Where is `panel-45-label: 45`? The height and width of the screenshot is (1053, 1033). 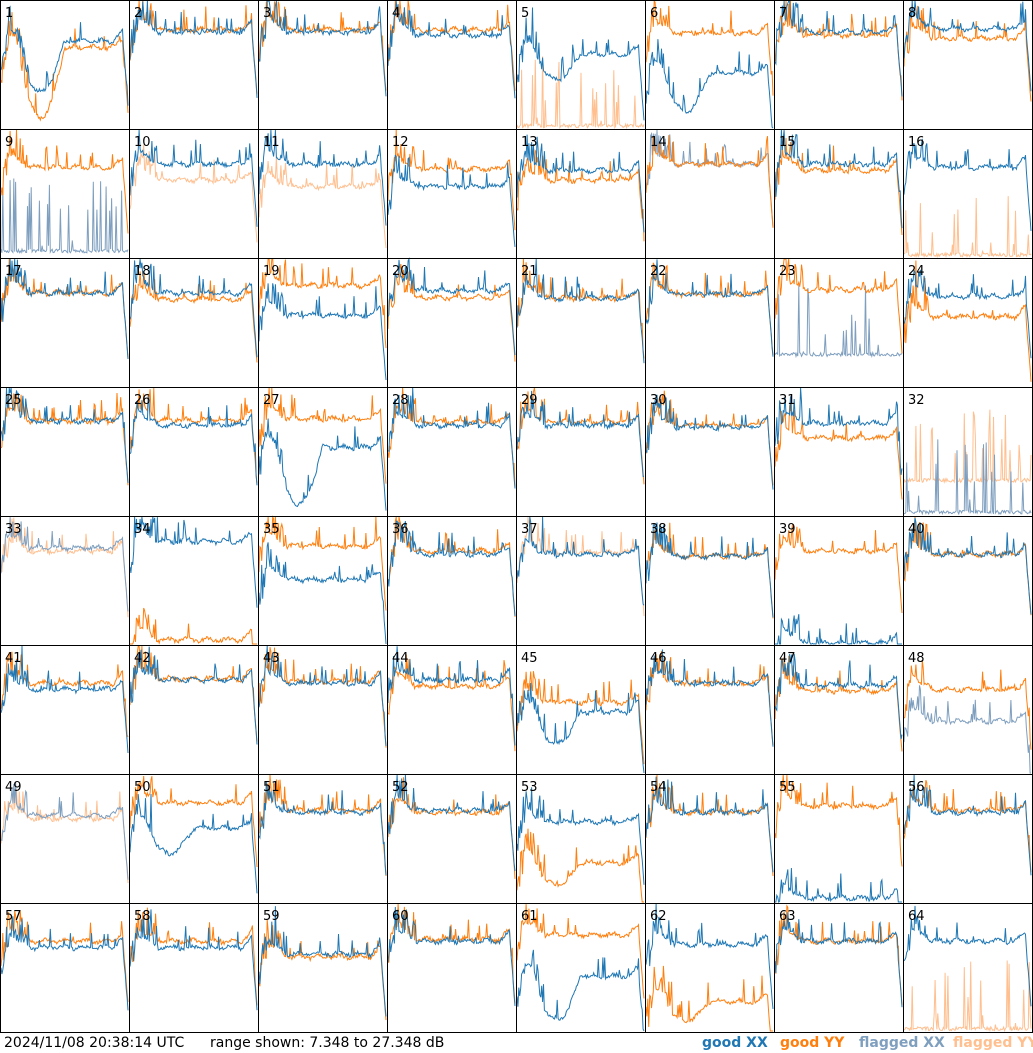
panel-45-label: 45 is located at coordinates (529, 658).